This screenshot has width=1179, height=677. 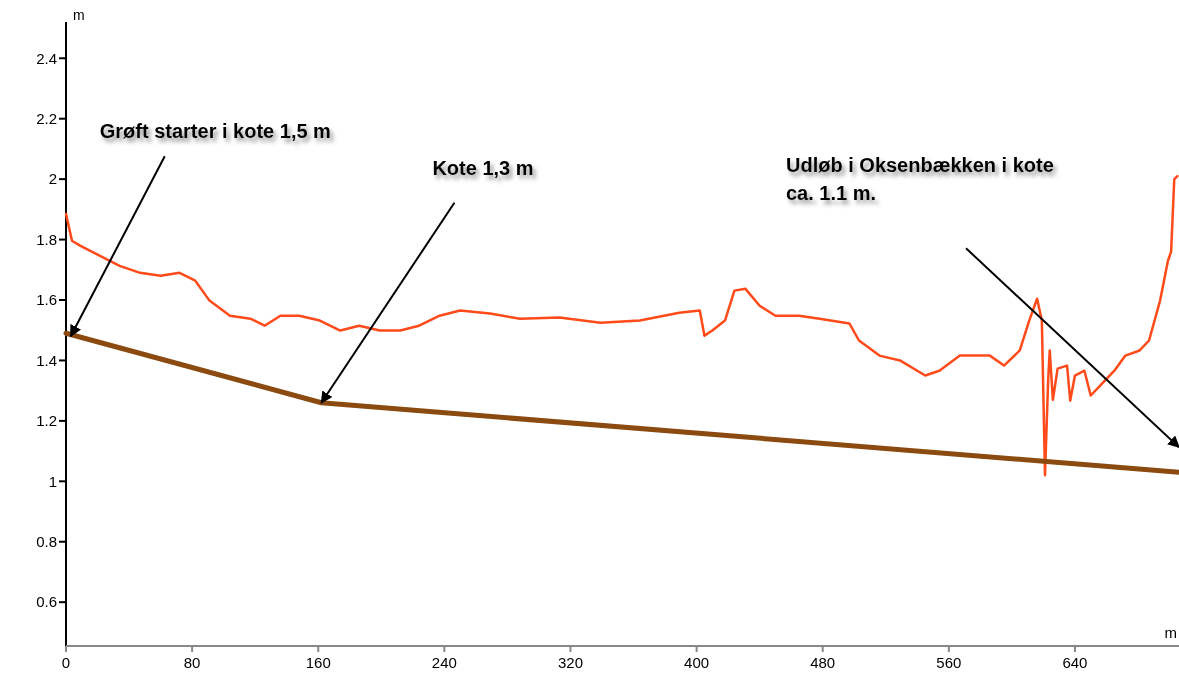 What do you see at coordinates (444, 662) in the screenshot?
I see `x-tick-label: 240` at bounding box center [444, 662].